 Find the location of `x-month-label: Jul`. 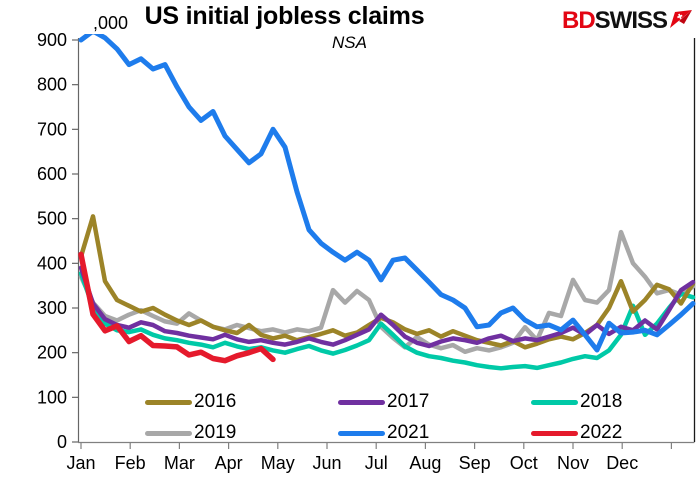

x-month-label: Jul is located at coordinates (376, 463).